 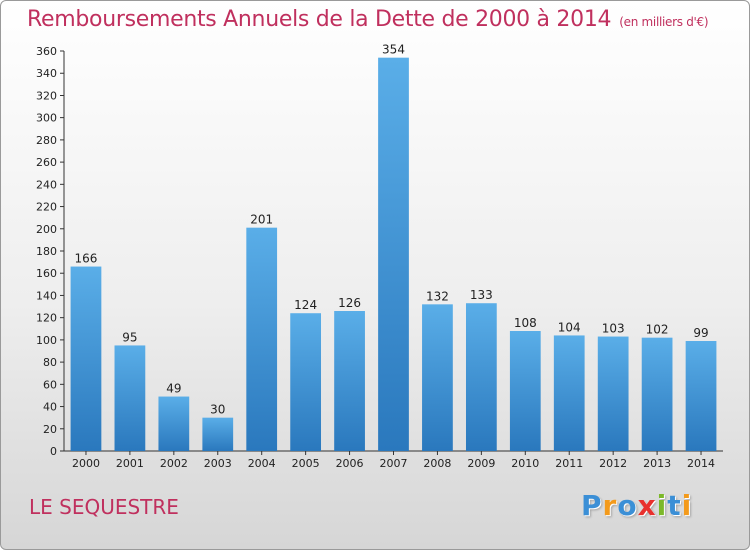 What do you see at coordinates (481, 295) in the screenshot?
I see `bar-value-label: 133` at bounding box center [481, 295].